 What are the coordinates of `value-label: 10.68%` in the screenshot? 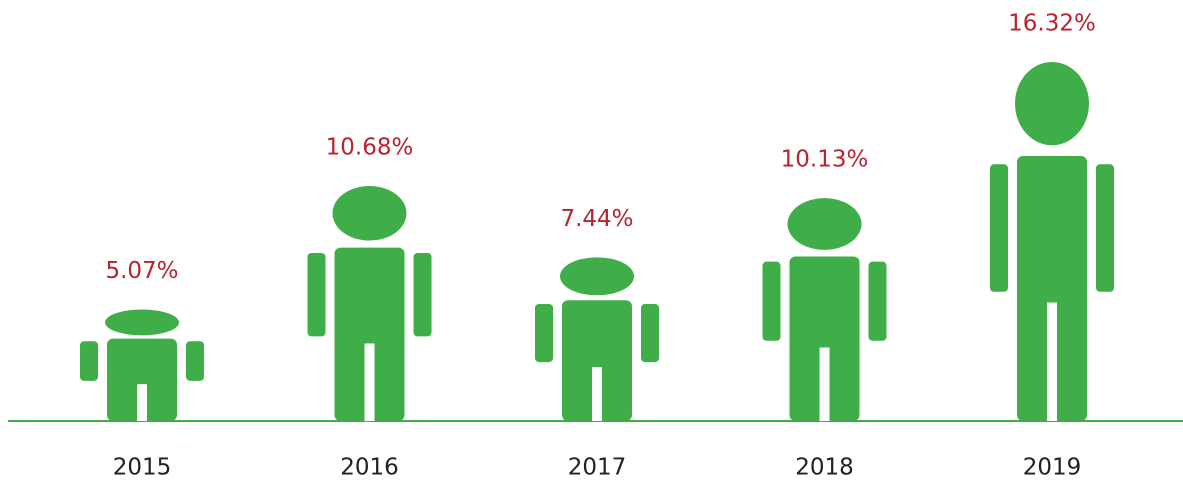 It's located at (370, 148).